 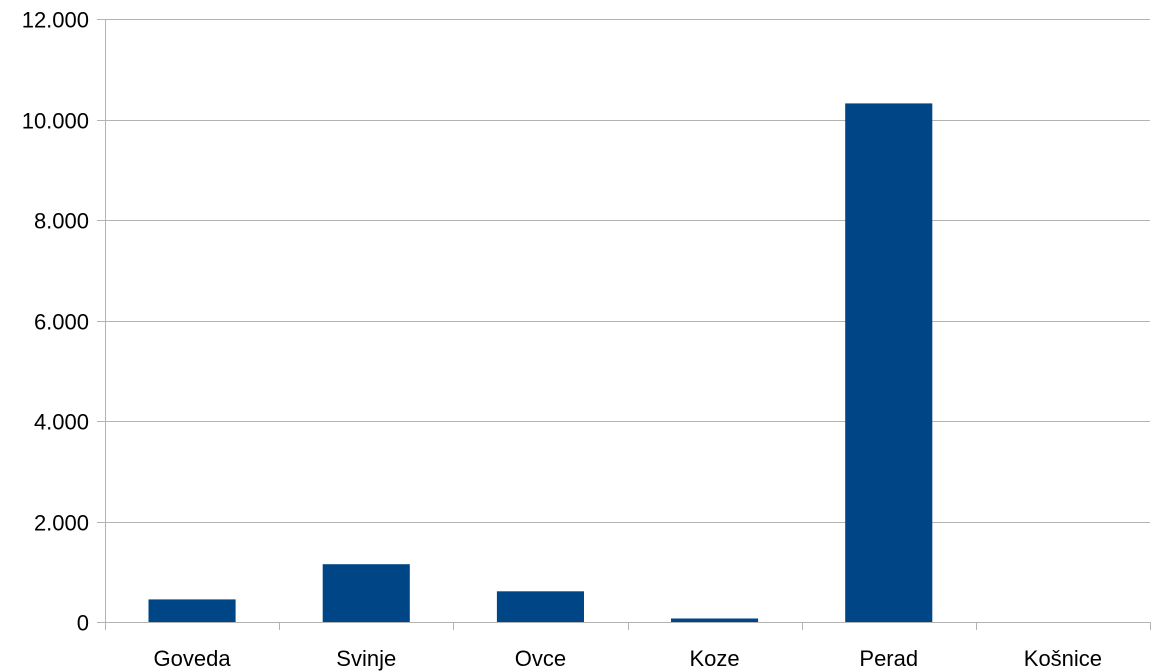 What do you see at coordinates (61, 221) in the screenshot?
I see `y-tick-label: 8.000` at bounding box center [61, 221].